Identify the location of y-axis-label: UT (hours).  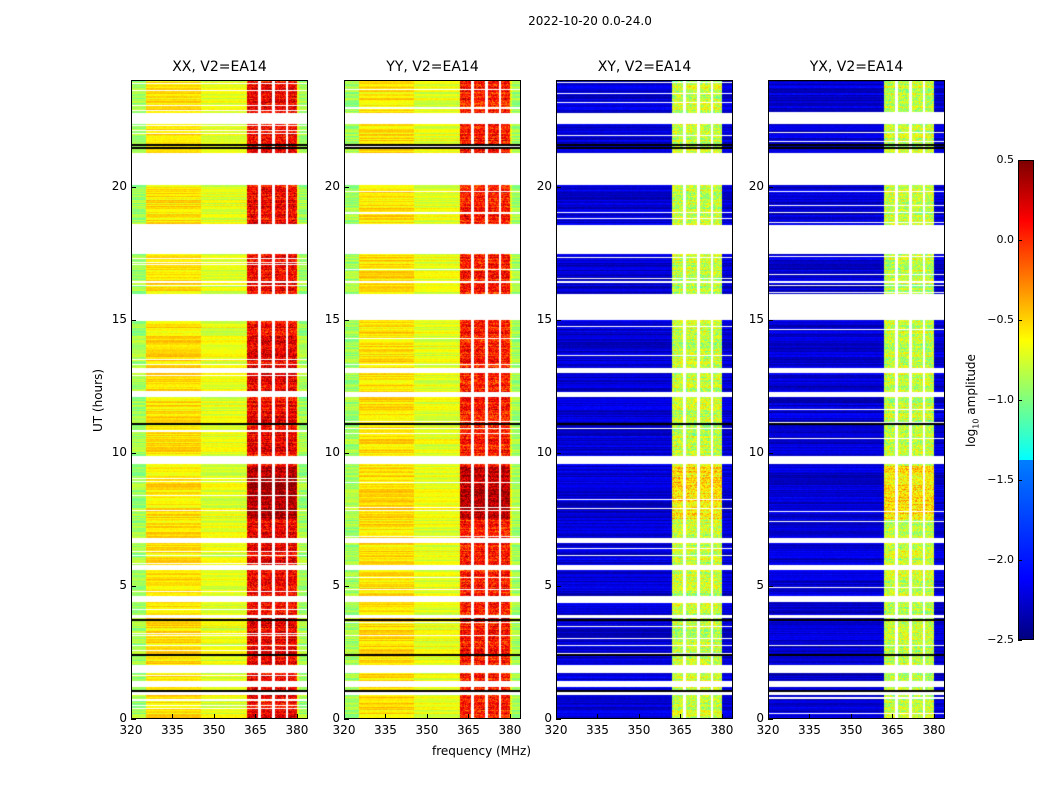
(98, 400).